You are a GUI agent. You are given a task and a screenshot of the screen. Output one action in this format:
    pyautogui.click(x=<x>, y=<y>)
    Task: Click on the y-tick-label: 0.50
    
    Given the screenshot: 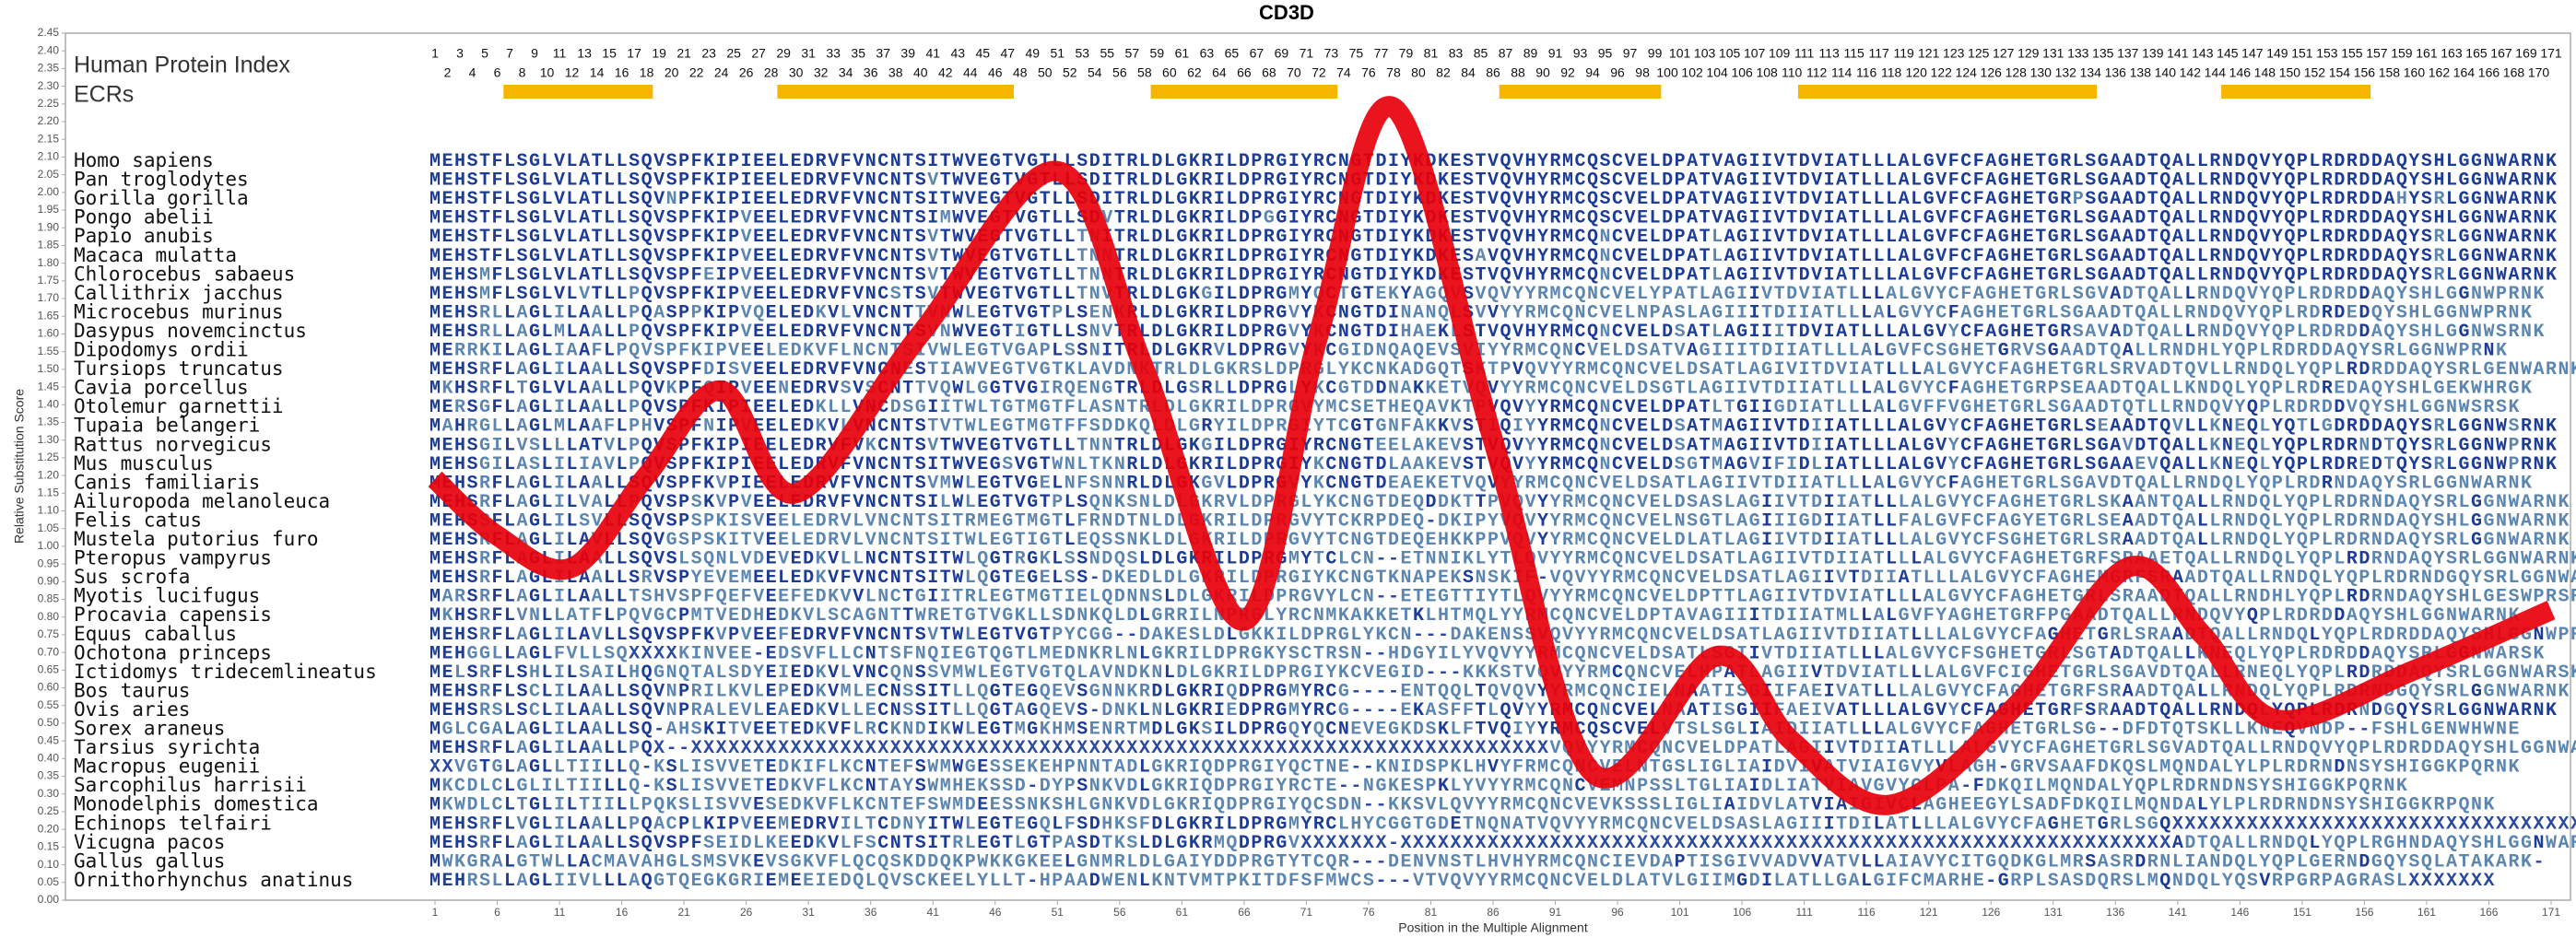 What is the action you would take?
    pyautogui.click(x=49, y=722)
    